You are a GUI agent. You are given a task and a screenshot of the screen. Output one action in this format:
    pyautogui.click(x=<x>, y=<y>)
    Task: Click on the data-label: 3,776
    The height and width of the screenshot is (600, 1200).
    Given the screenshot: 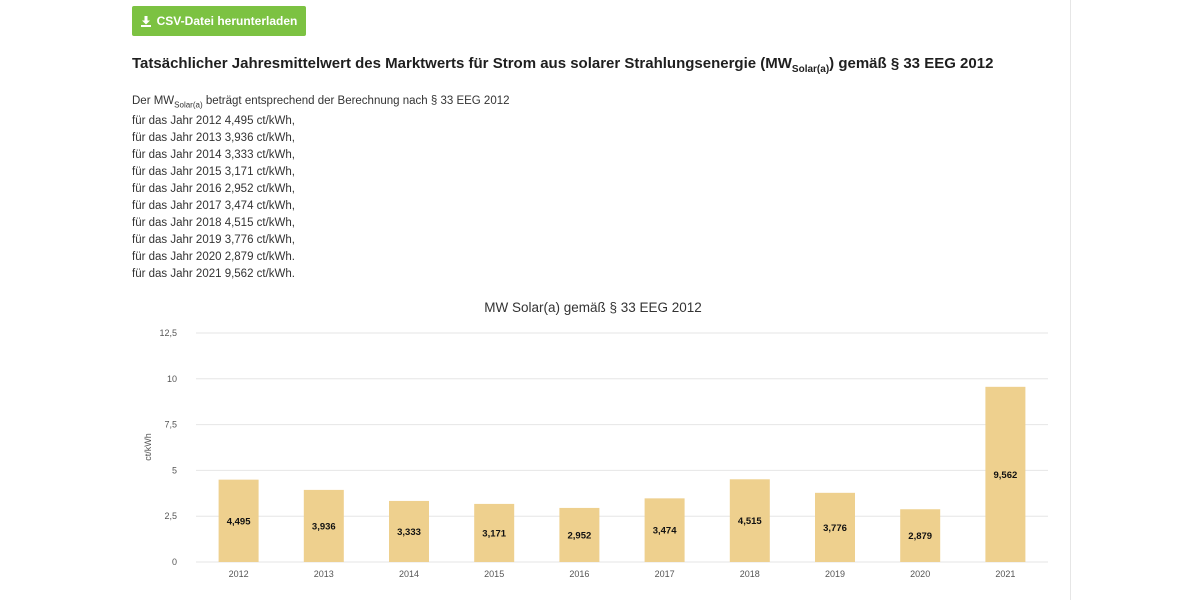 What is the action you would take?
    pyautogui.click(x=835, y=528)
    